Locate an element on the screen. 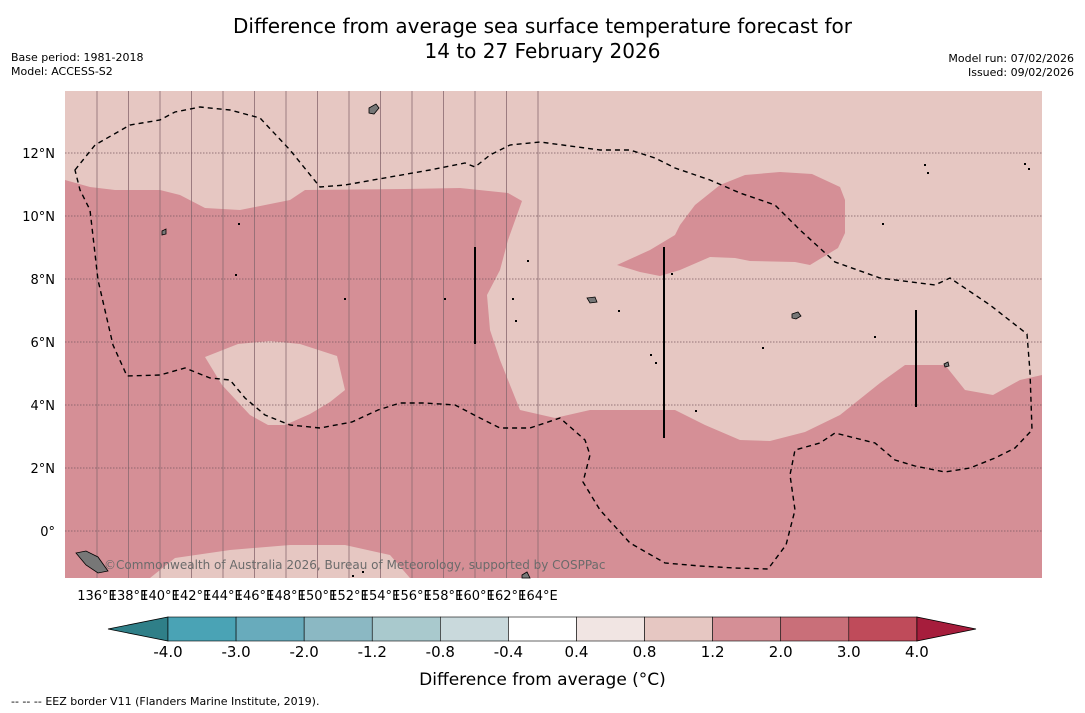 The image size is (1085, 713). model-info: Base period: 1981-2018 Model: ACCESS-S2 is located at coordinates (77, 65).